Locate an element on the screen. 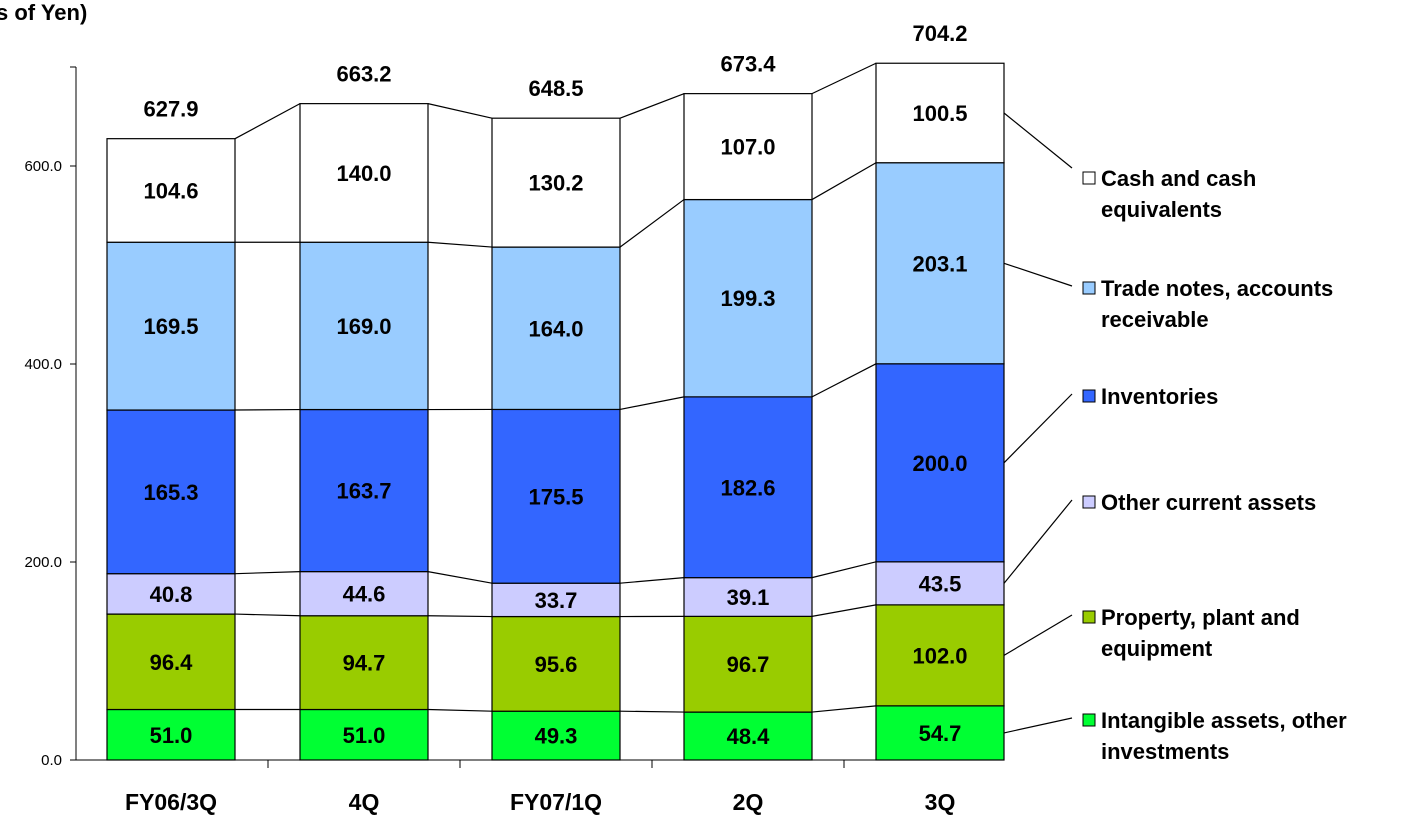 This screenshot has height=824, width=1401. category-label: 4Q is located at coordinates (364, 802).